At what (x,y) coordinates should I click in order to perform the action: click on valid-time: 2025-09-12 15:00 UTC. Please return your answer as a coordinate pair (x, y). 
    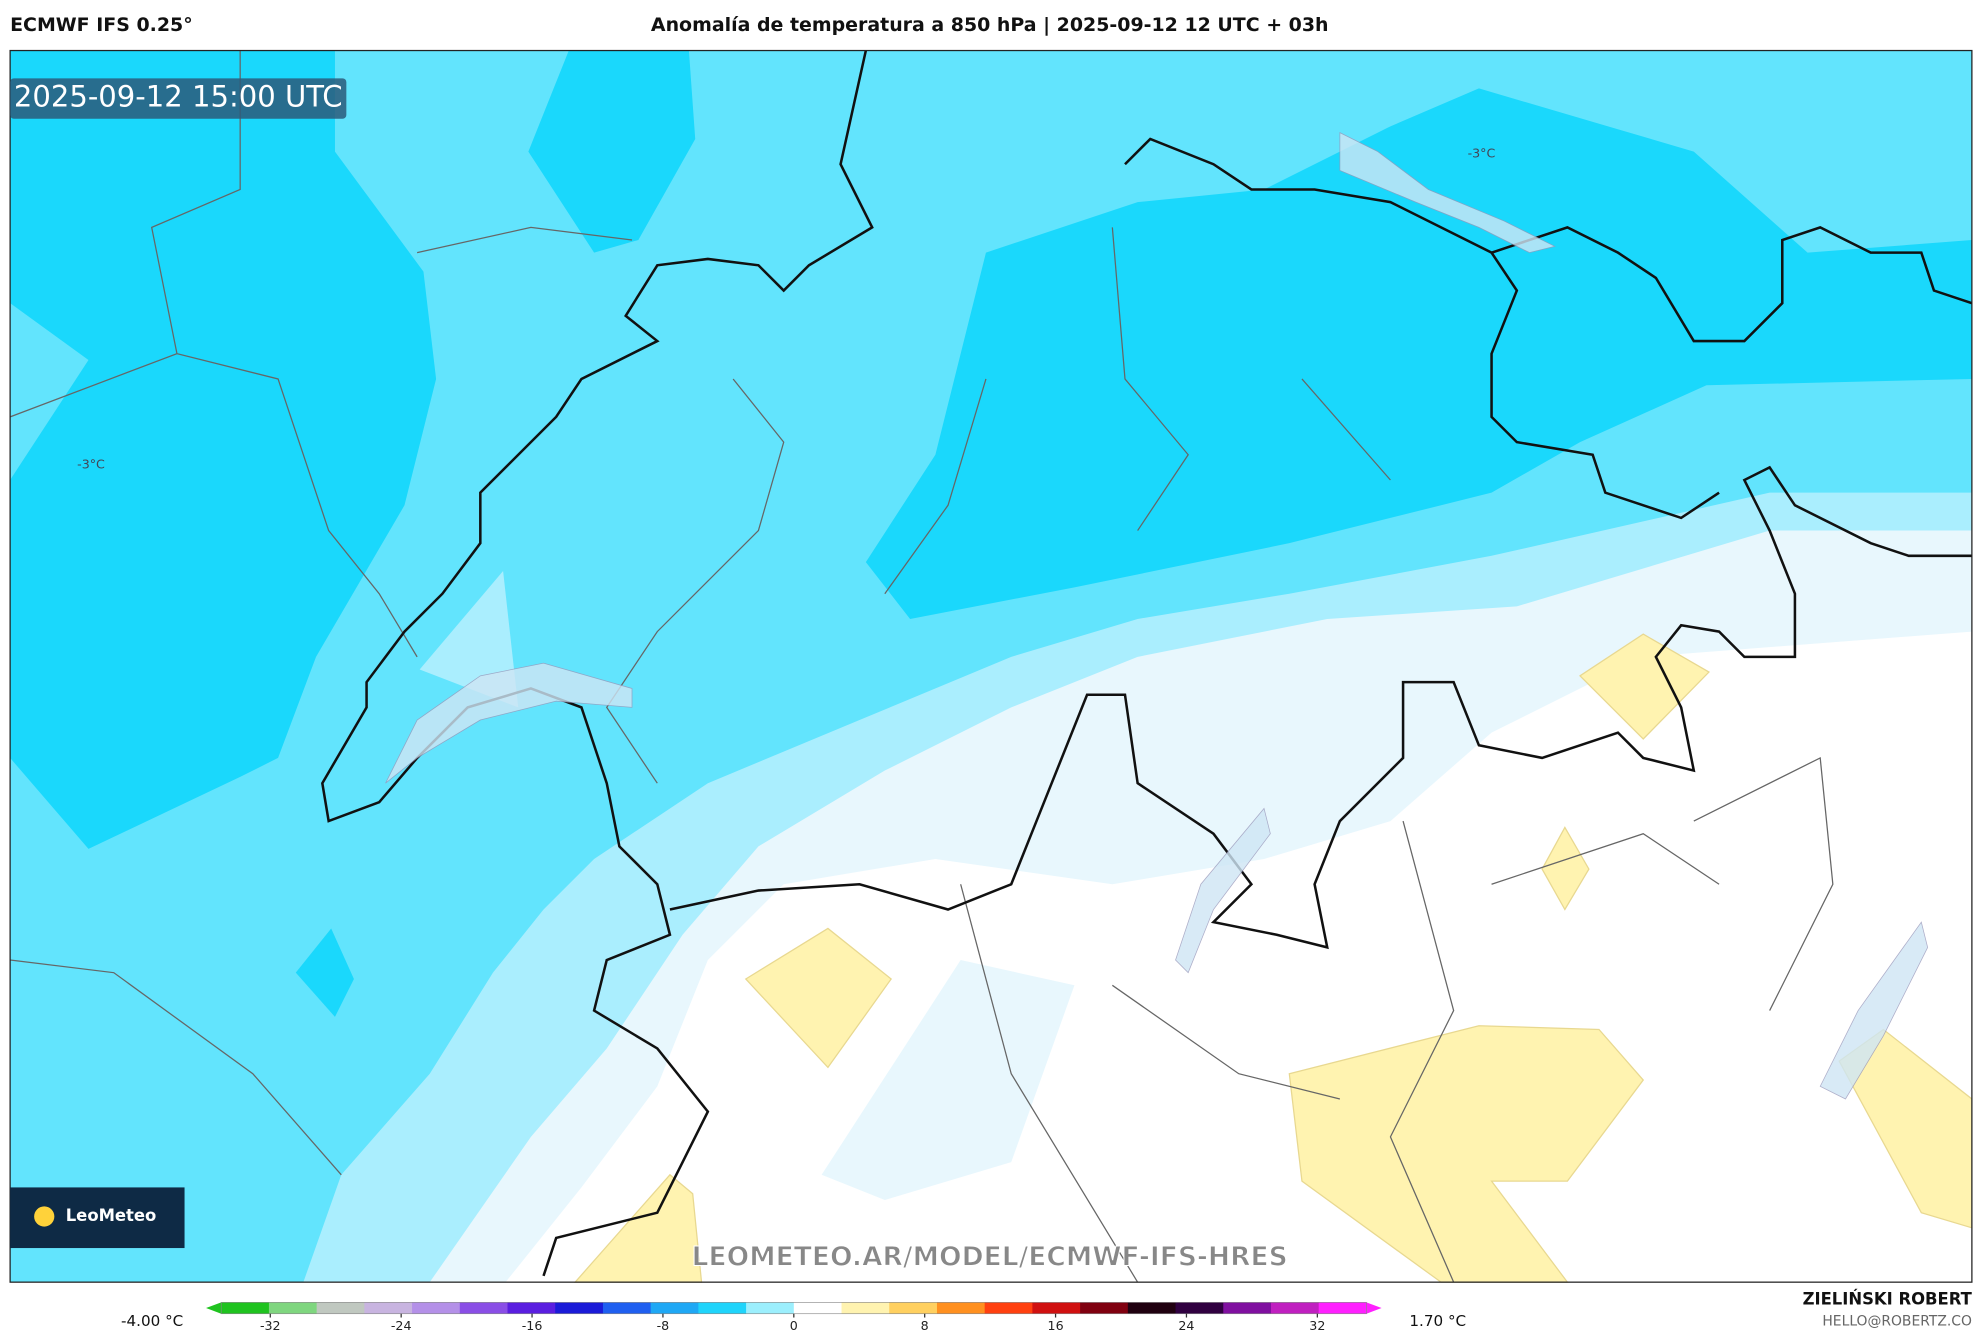
    Looking at the image, I should click on (178, 97).